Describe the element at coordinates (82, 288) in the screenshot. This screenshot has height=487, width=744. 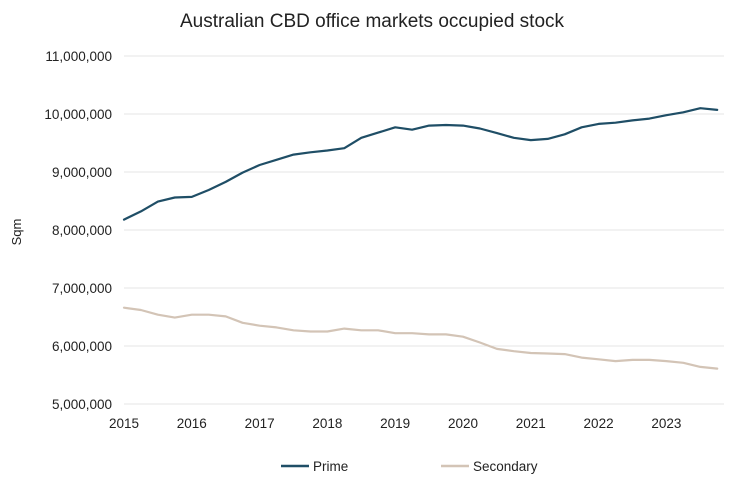
I see `y-tick-label: 7,000,000` at that location.